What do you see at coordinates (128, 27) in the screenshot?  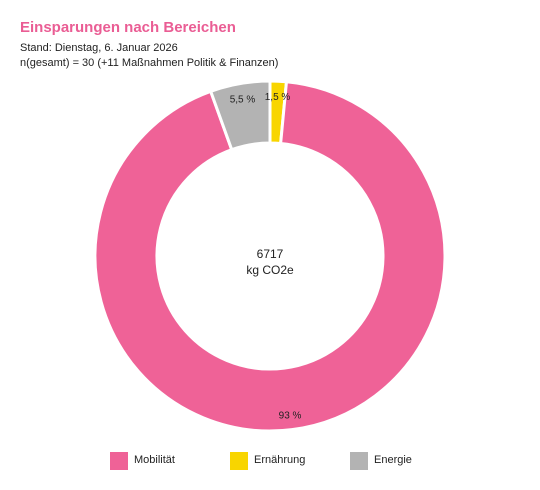 I see `chart-title: Einsparungen nach Bereichen` at bounding box center [128, 27].